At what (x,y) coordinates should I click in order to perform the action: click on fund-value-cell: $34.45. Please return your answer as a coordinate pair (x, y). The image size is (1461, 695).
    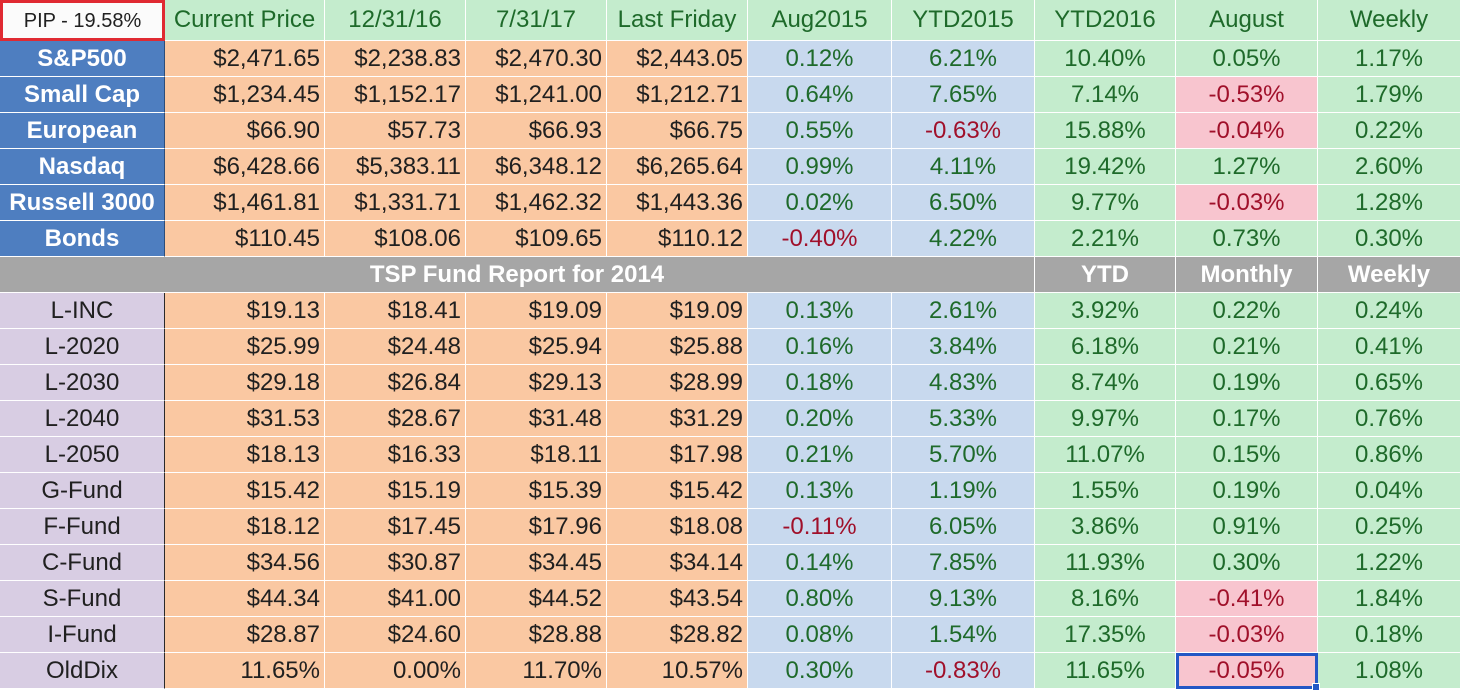
    Looking at the image, I should click on (536, 563).